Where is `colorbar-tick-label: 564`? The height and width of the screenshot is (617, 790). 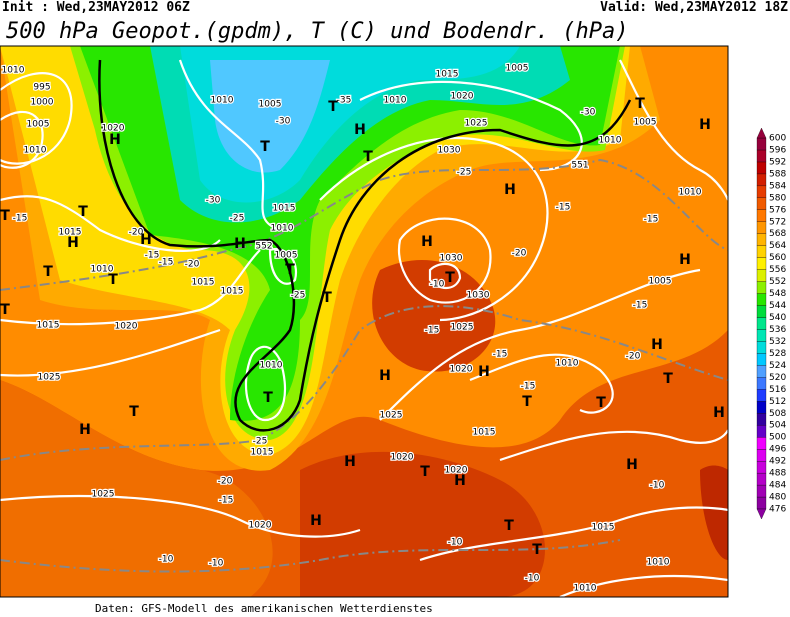 colorbar-tick-label: 564 is located at coordinates (777, 246).